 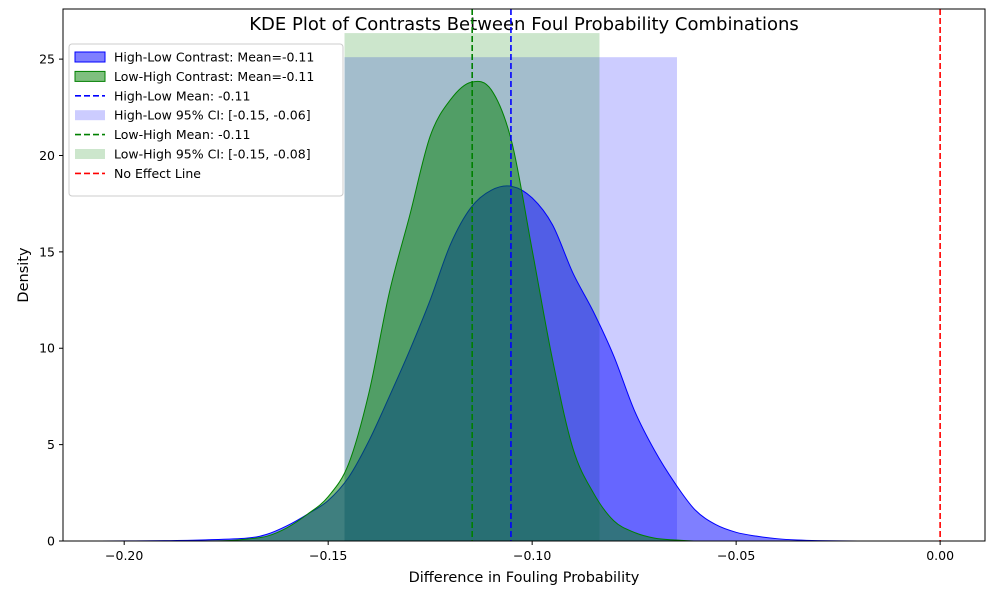 I want to click on legend-label: Low-High Mean: -0.11, so click(x=182, y=134).